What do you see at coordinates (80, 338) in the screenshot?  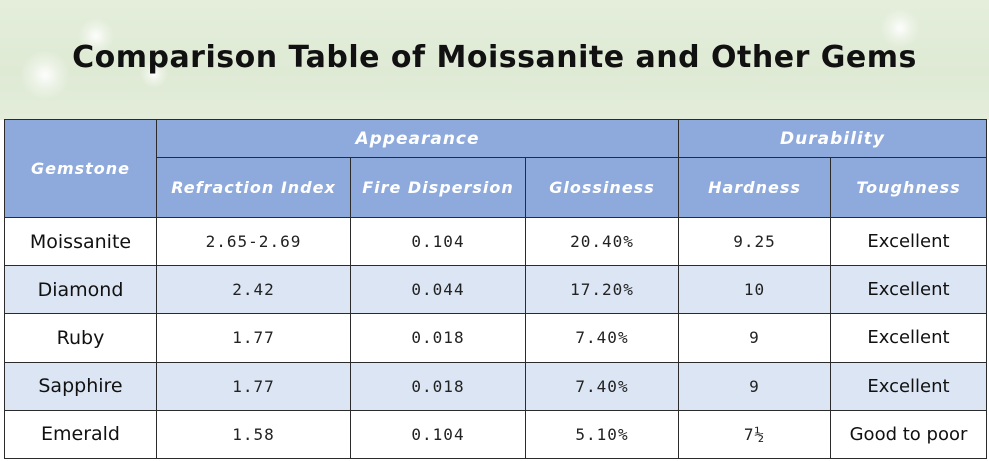 I see `gem-name: Ruby` at bounding box center [80, 338].